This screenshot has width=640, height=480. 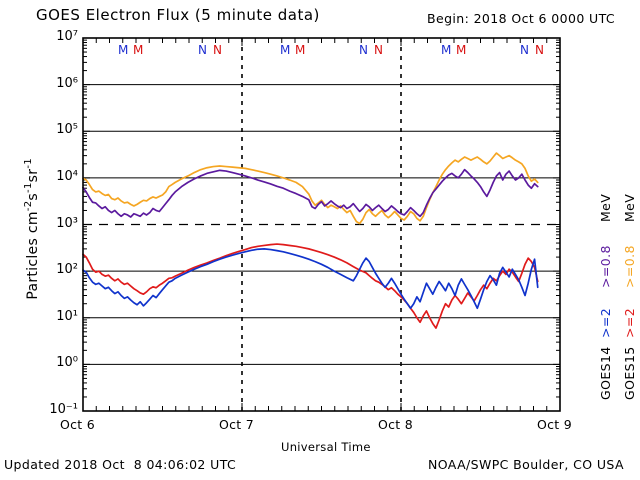 What do you see at coordinates (526, 464) in the screenshot?
I see `credit-label: NOAA/SWPC Boulder, CO USA` at bounding box center [526, 464].